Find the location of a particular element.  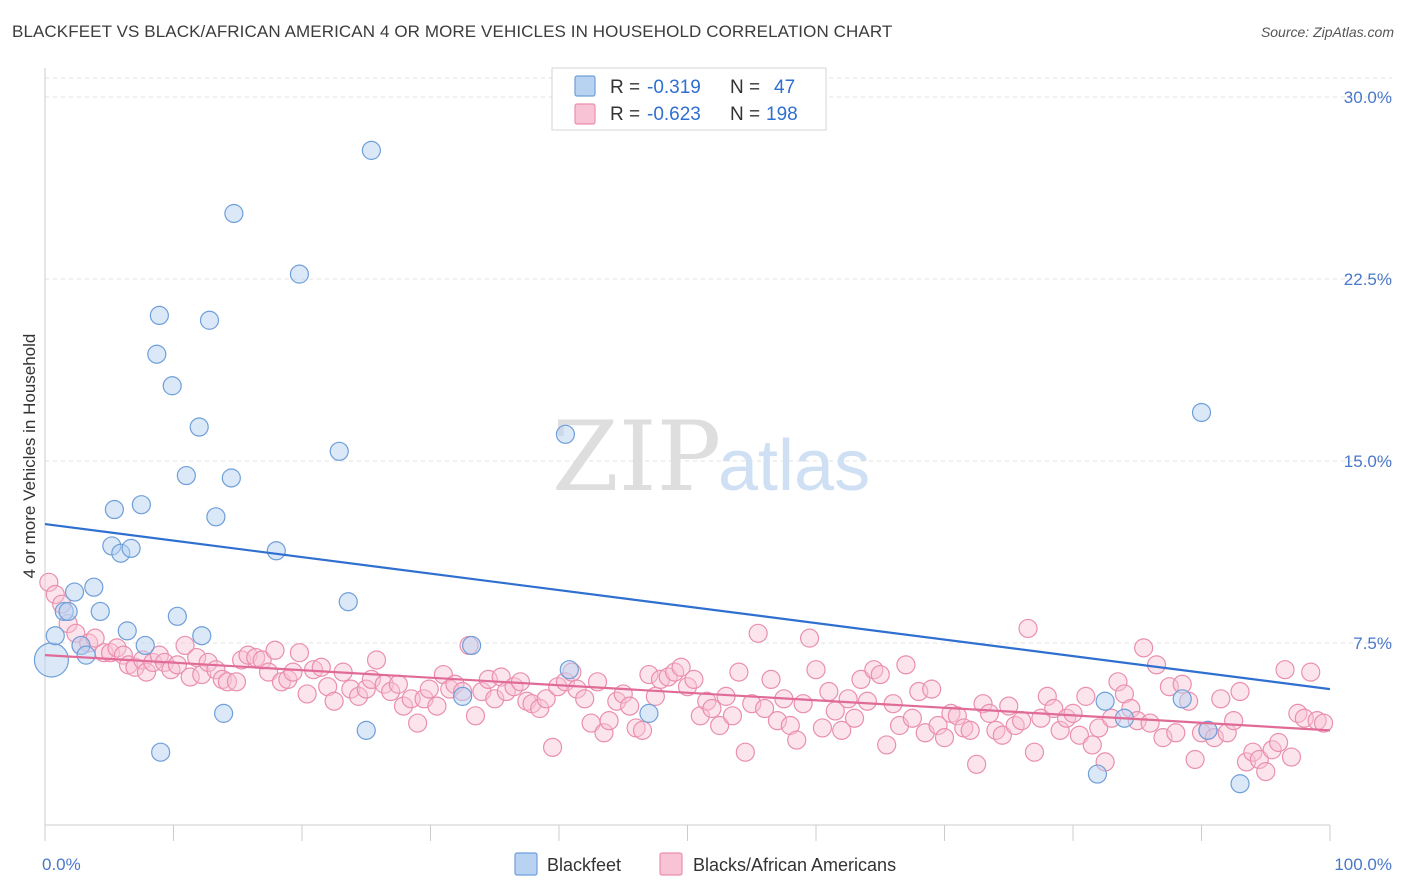

legend-swatch-black is located at coordinates (585, 114).